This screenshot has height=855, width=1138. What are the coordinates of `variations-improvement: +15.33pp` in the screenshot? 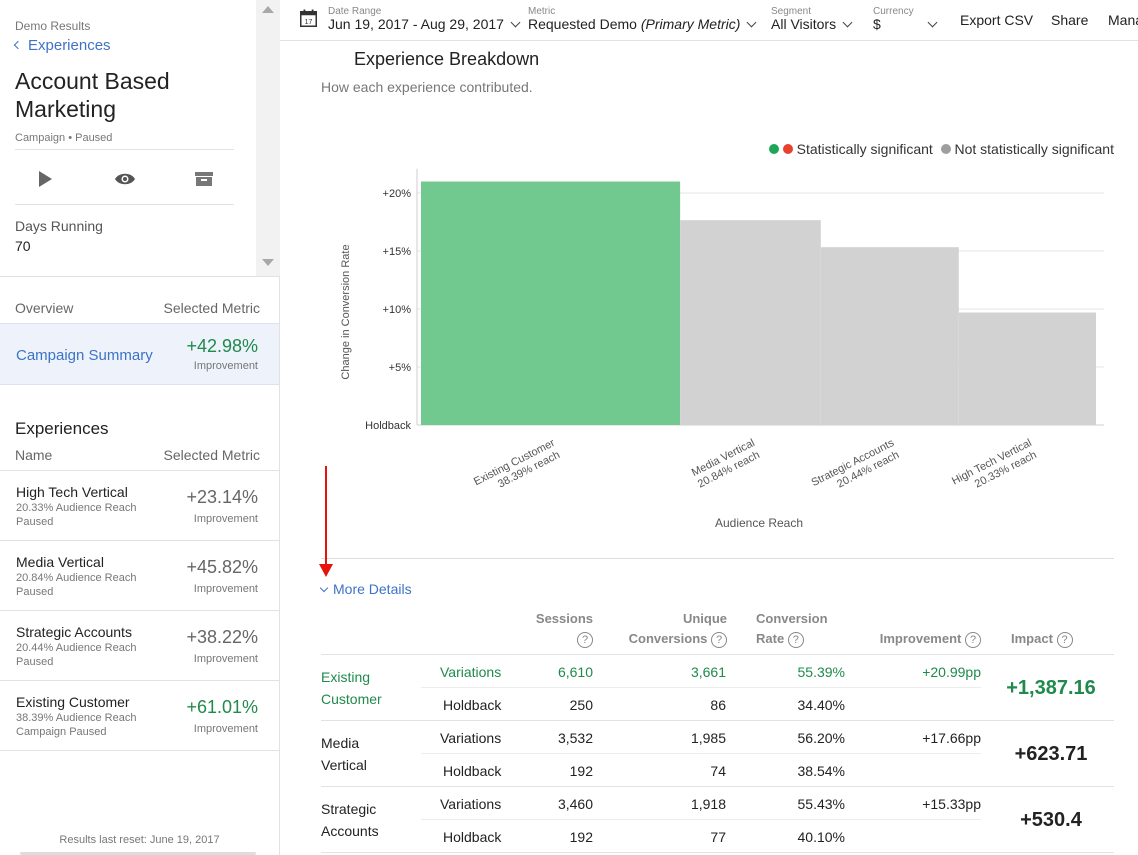 It's located at (951, 804).